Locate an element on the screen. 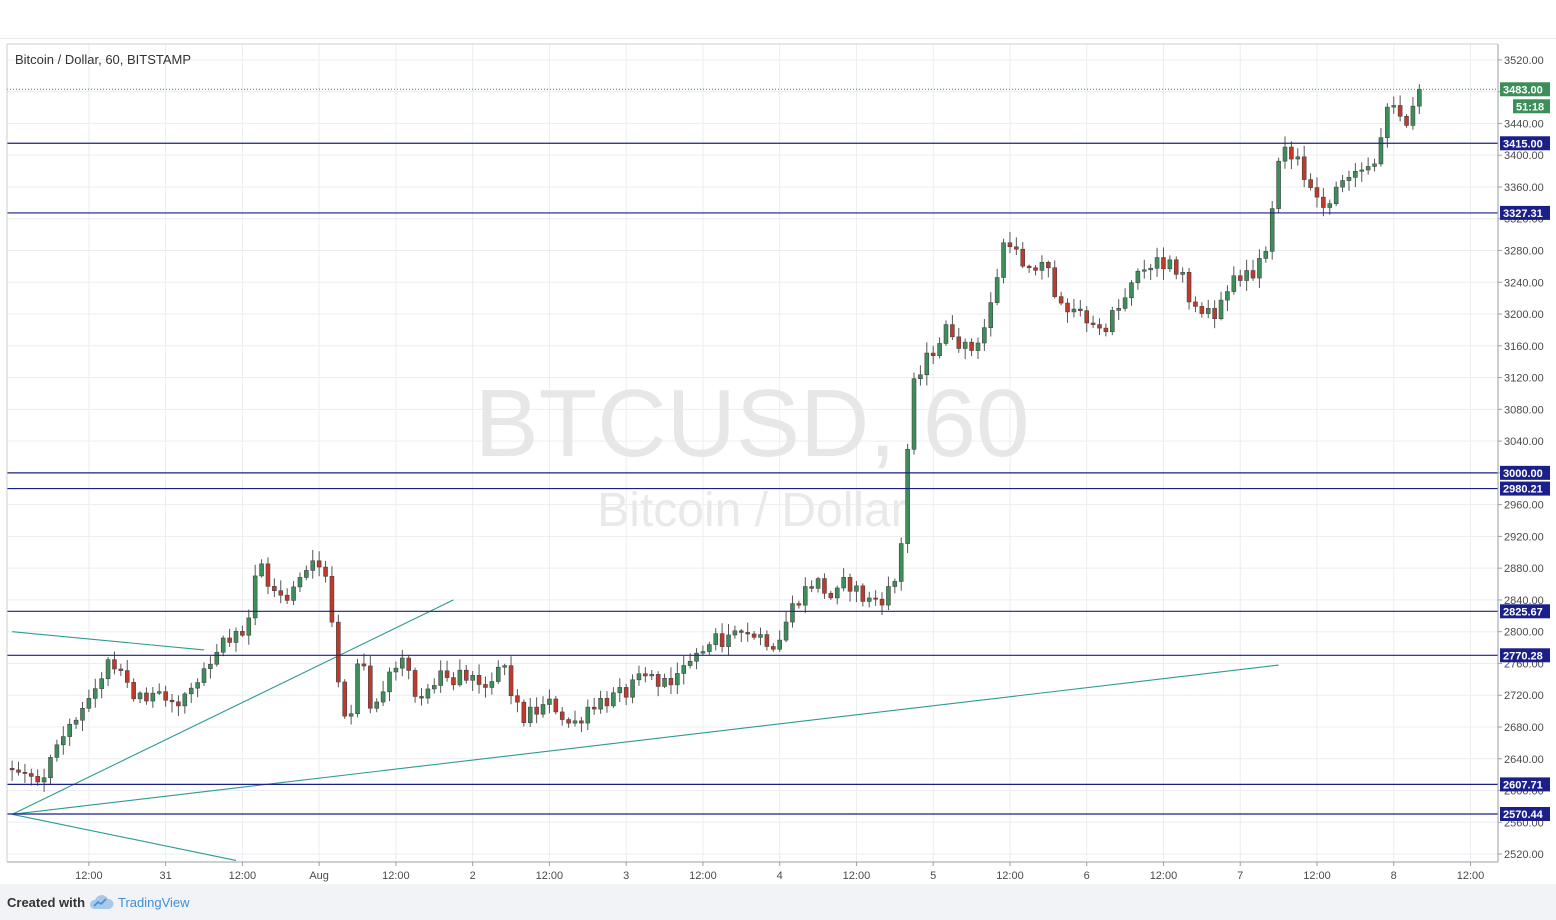 This screenshot has width=1556, height=920. countdown-value: 51:18 is located at coordinates (1530, 107).